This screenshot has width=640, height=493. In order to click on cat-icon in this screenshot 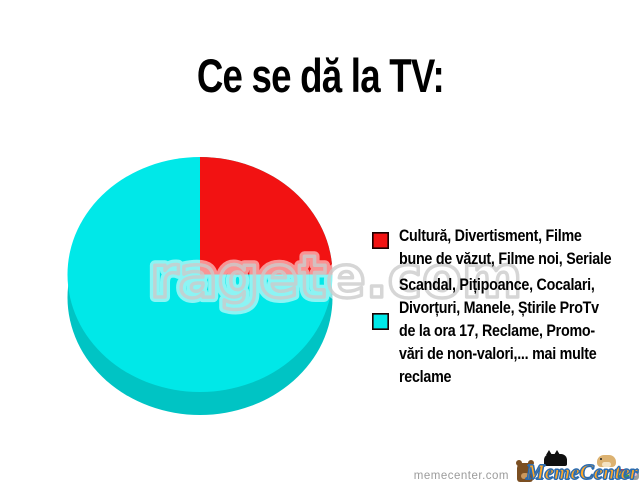, I will do `click(555, 458)`.